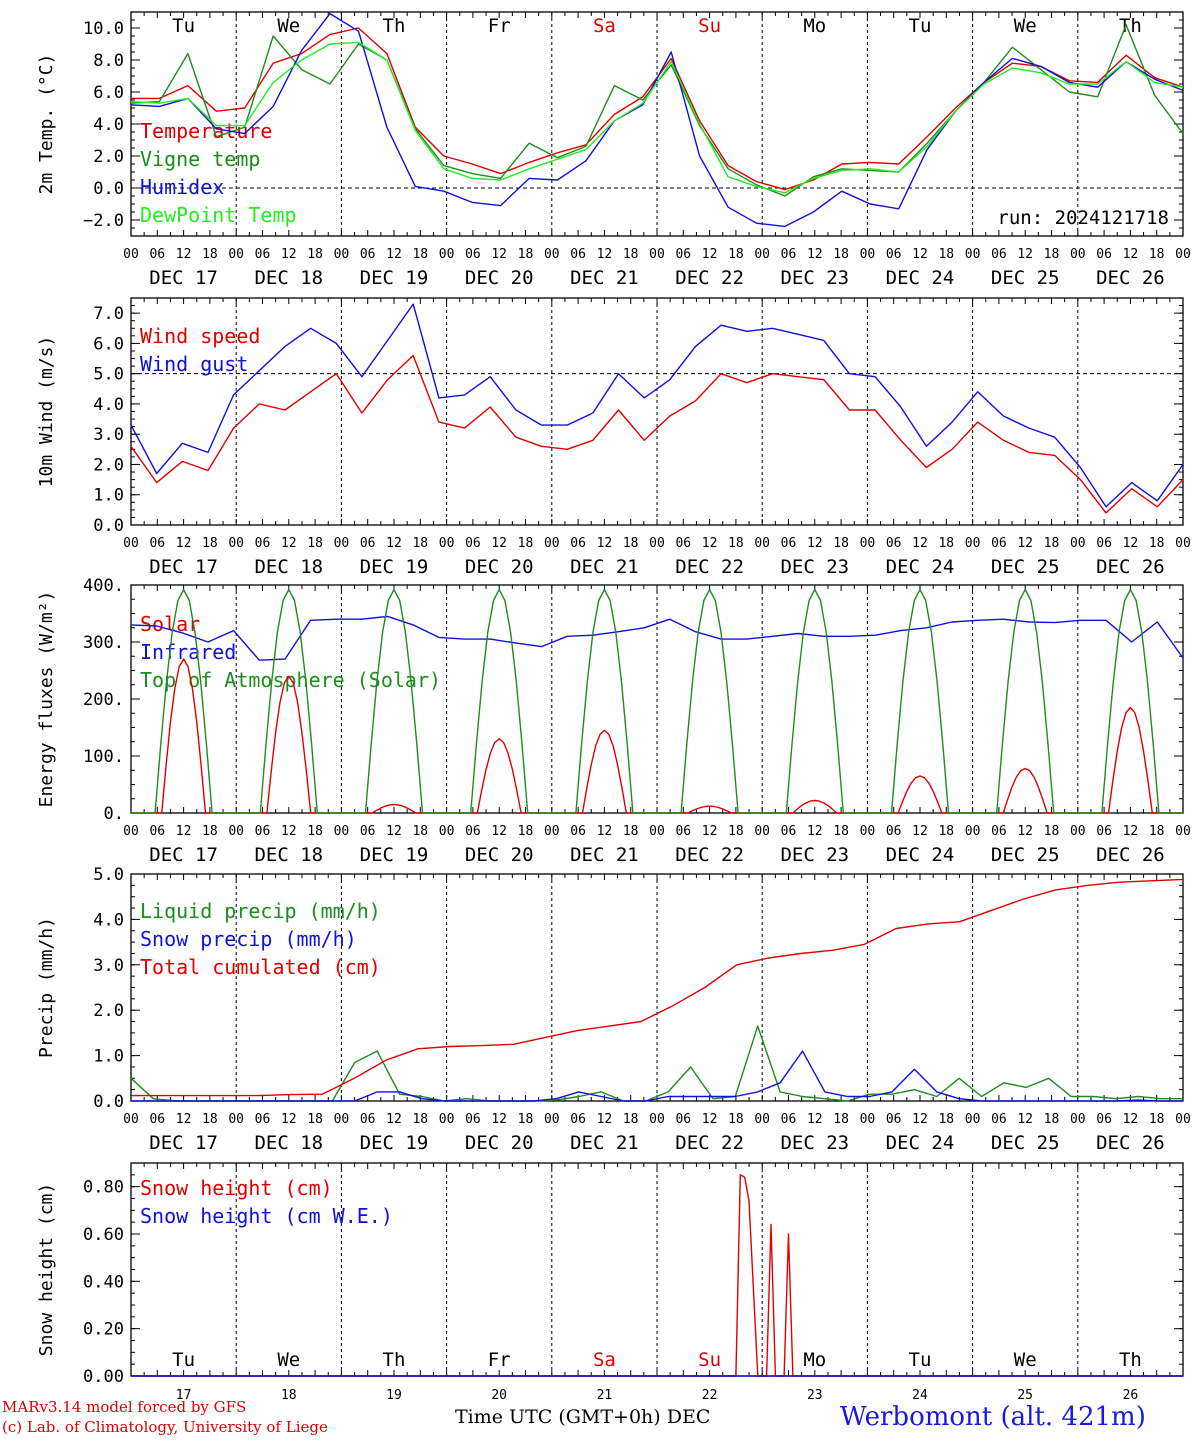  Describe the element at coordinates (108, 61) in the screenshot. I see `y-tick-label: 8.0` at that location.